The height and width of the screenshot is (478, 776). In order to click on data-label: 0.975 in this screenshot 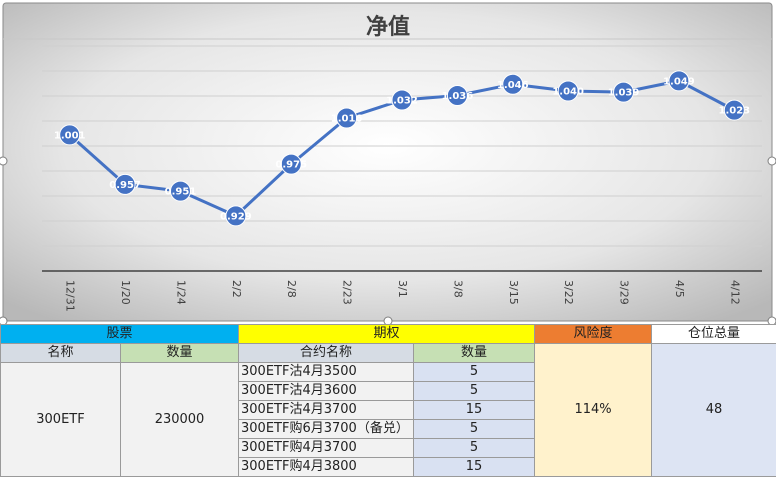, I will do `click(291, 165)`.